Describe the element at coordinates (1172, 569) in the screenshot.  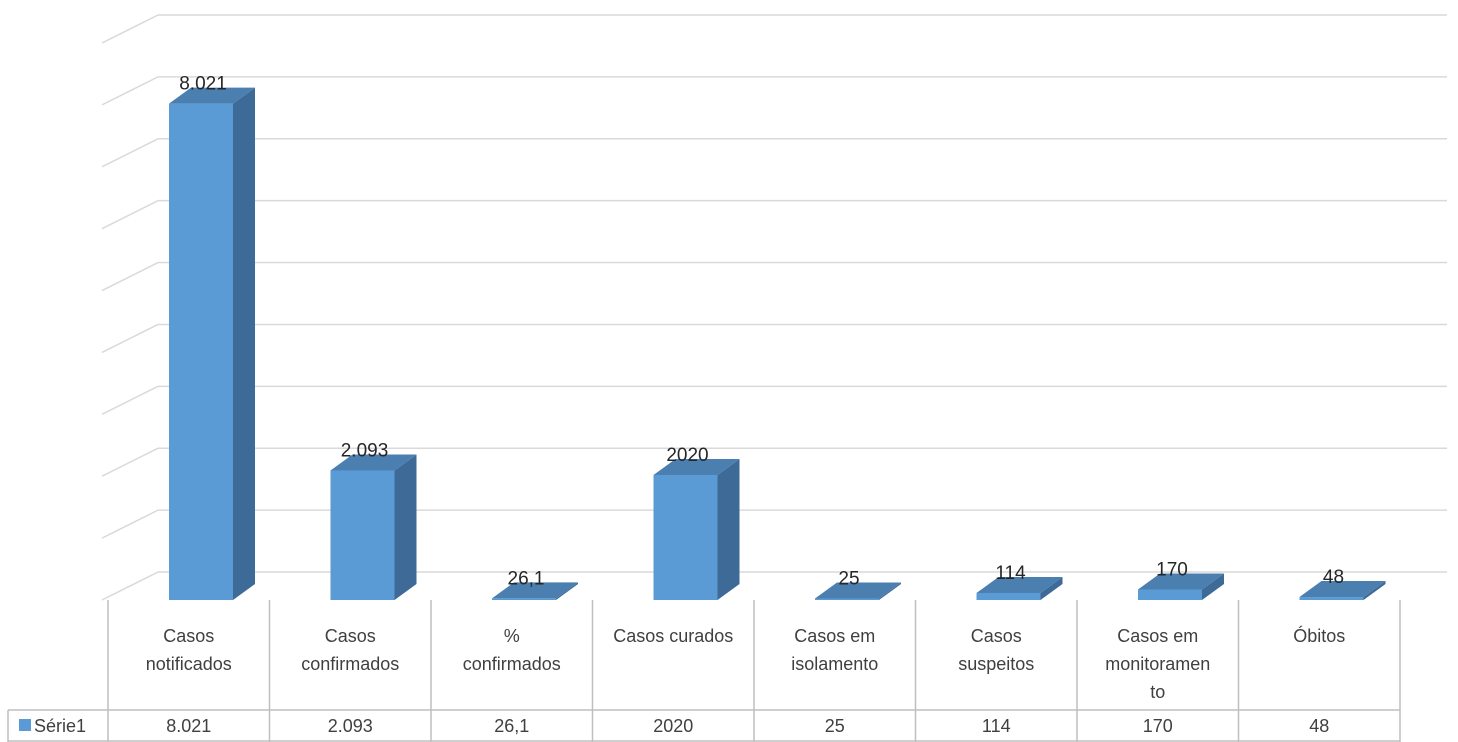
I see `data-label: 170` at that location.